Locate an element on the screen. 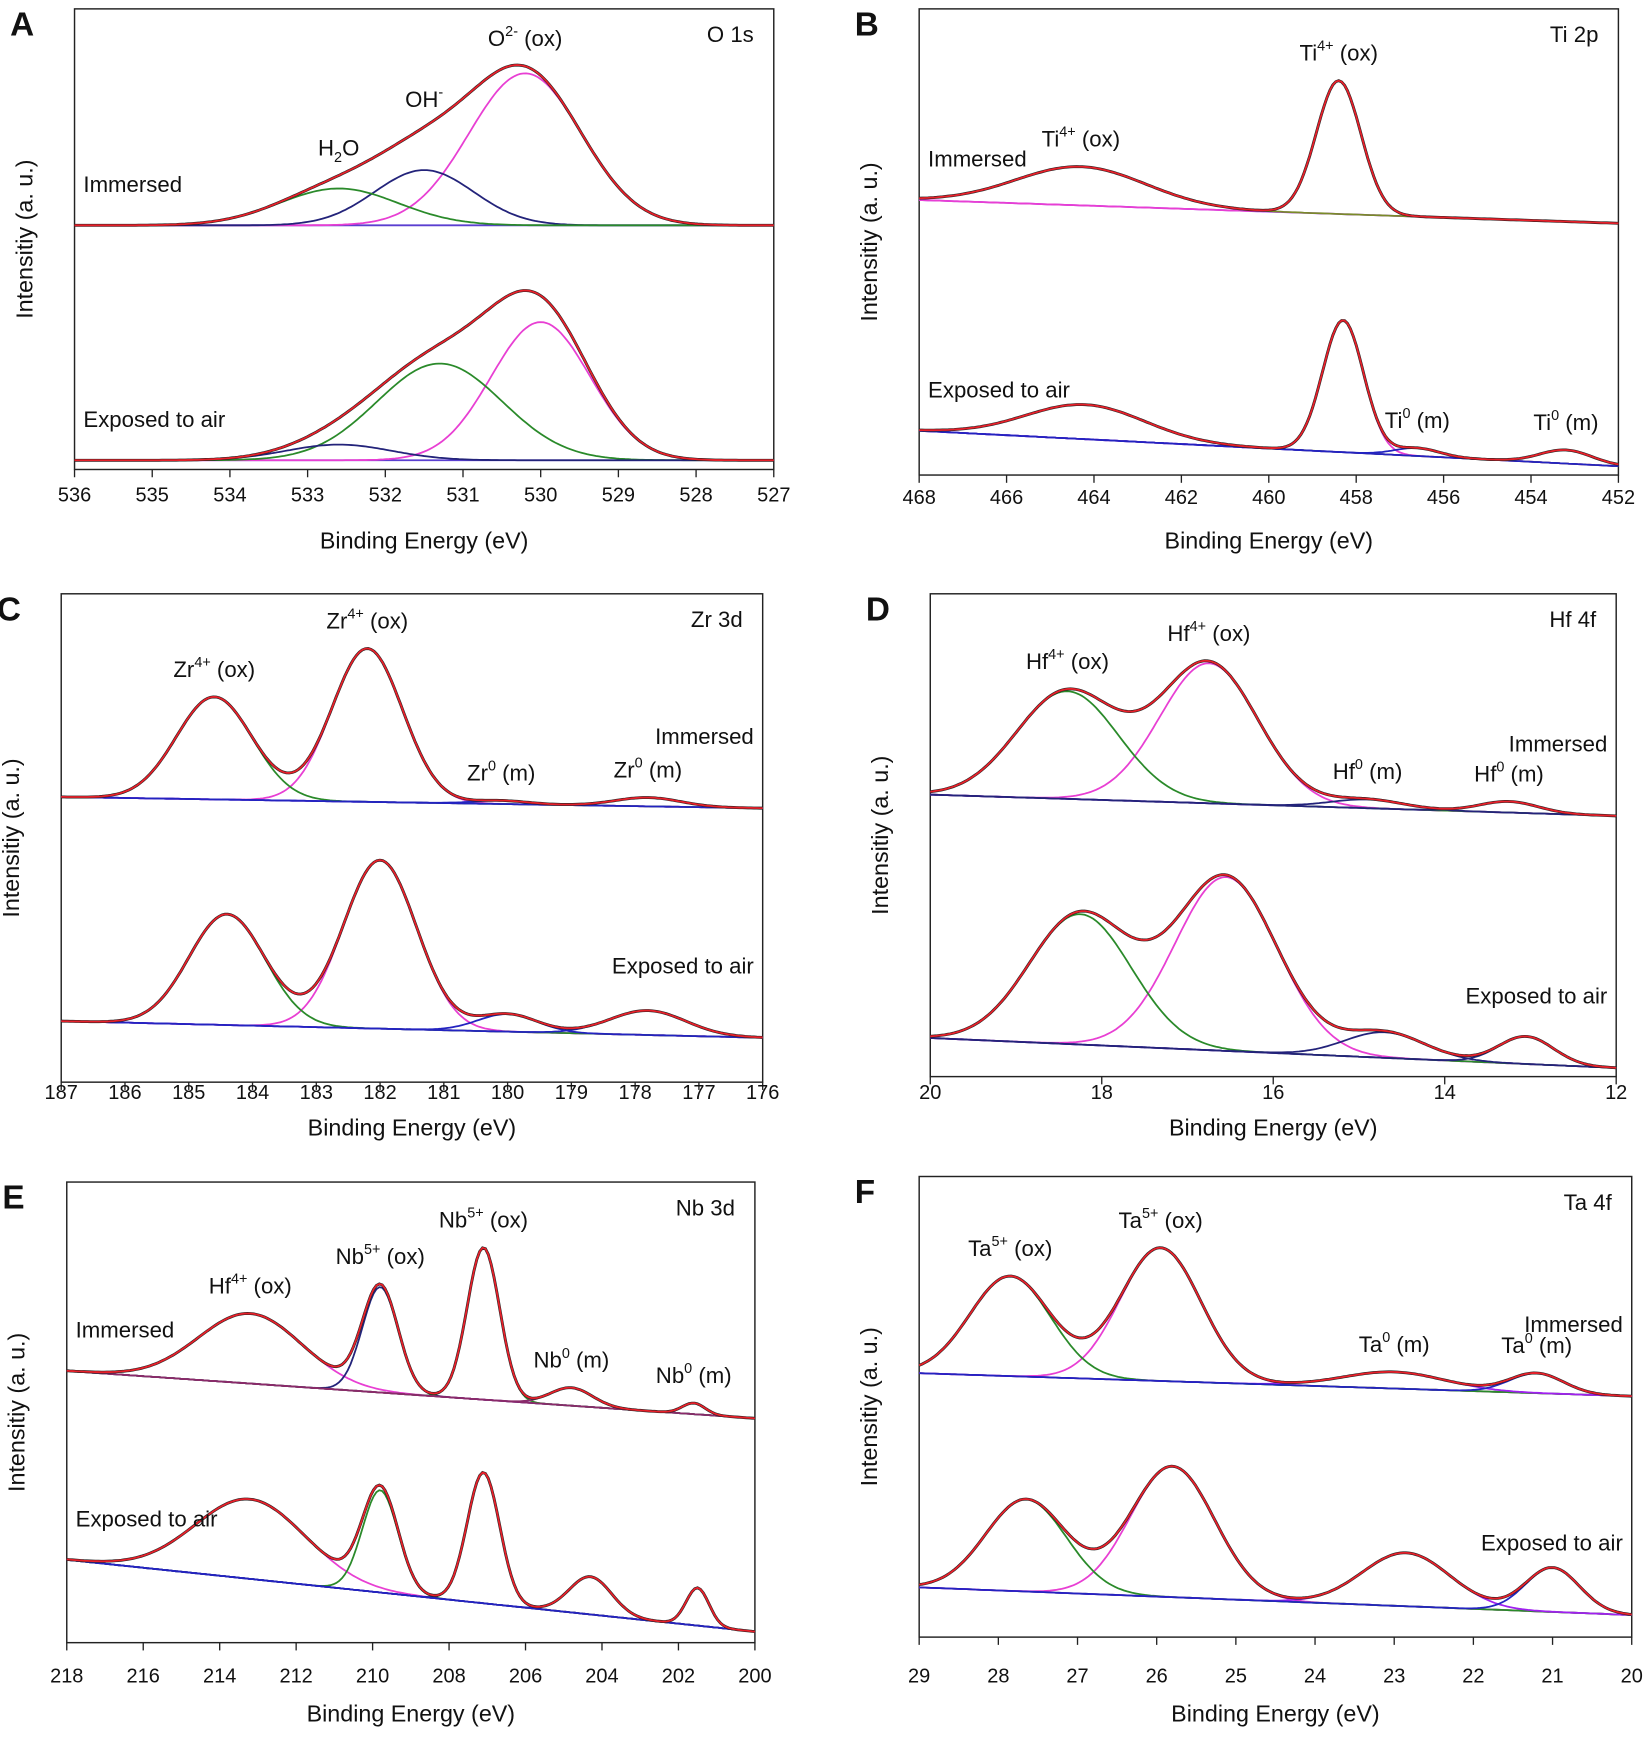 The width and height of the screenshot is (1643, 1737). peak-label: Hf4+ (ox) is located at coordinates (1208, 632).